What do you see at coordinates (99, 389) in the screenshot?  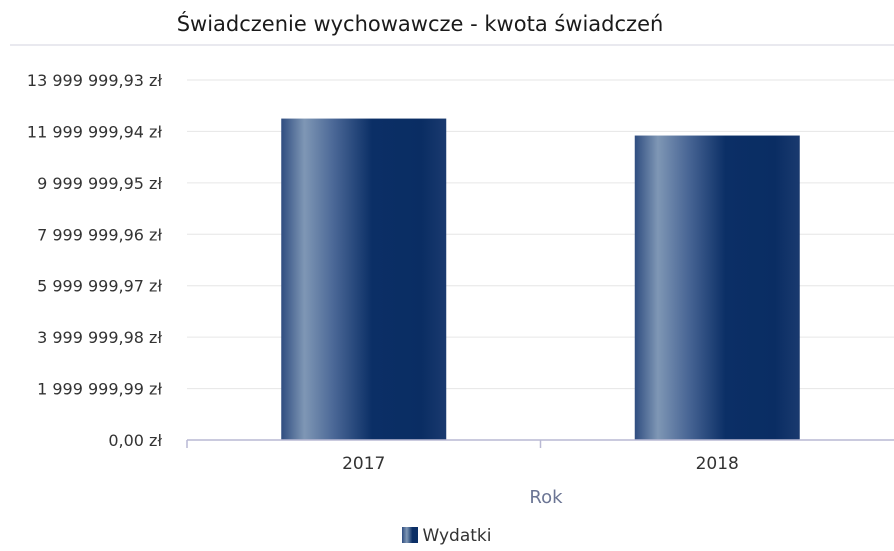 I see `y-tick-label: 1 999 999,99 zł` at bounding box center [99, 389].